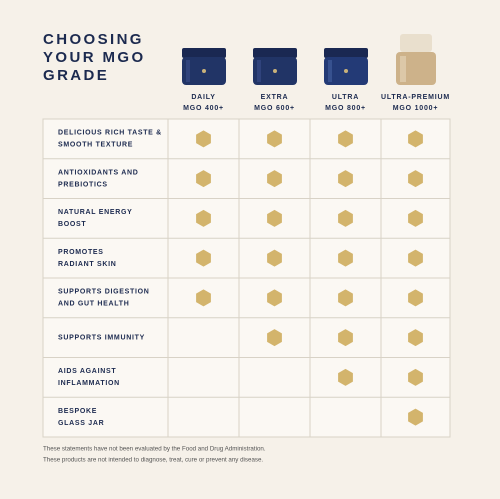 This screenshot has width=500, height=499. Describe the element at coordinates (72, 224) in the screenshot. I see `row-label: BOOST` at that location.